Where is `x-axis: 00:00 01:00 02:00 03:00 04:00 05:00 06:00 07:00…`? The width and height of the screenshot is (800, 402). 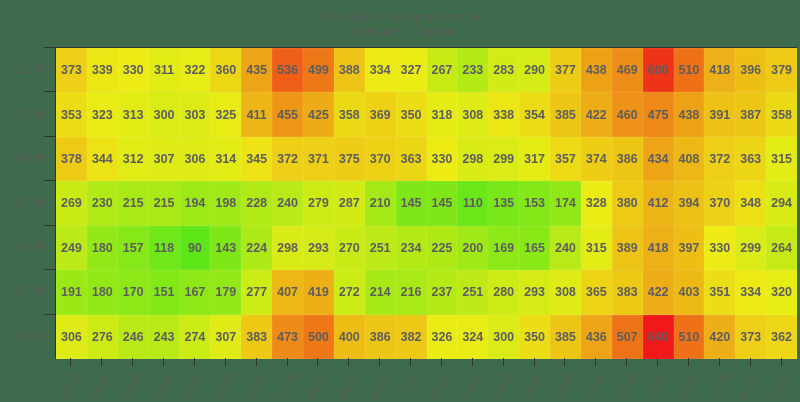 x-axis: 00:00 01:00 02:00 03:00 04:00 05:00 06:00 07:00… is located at coordinates (425, 380).